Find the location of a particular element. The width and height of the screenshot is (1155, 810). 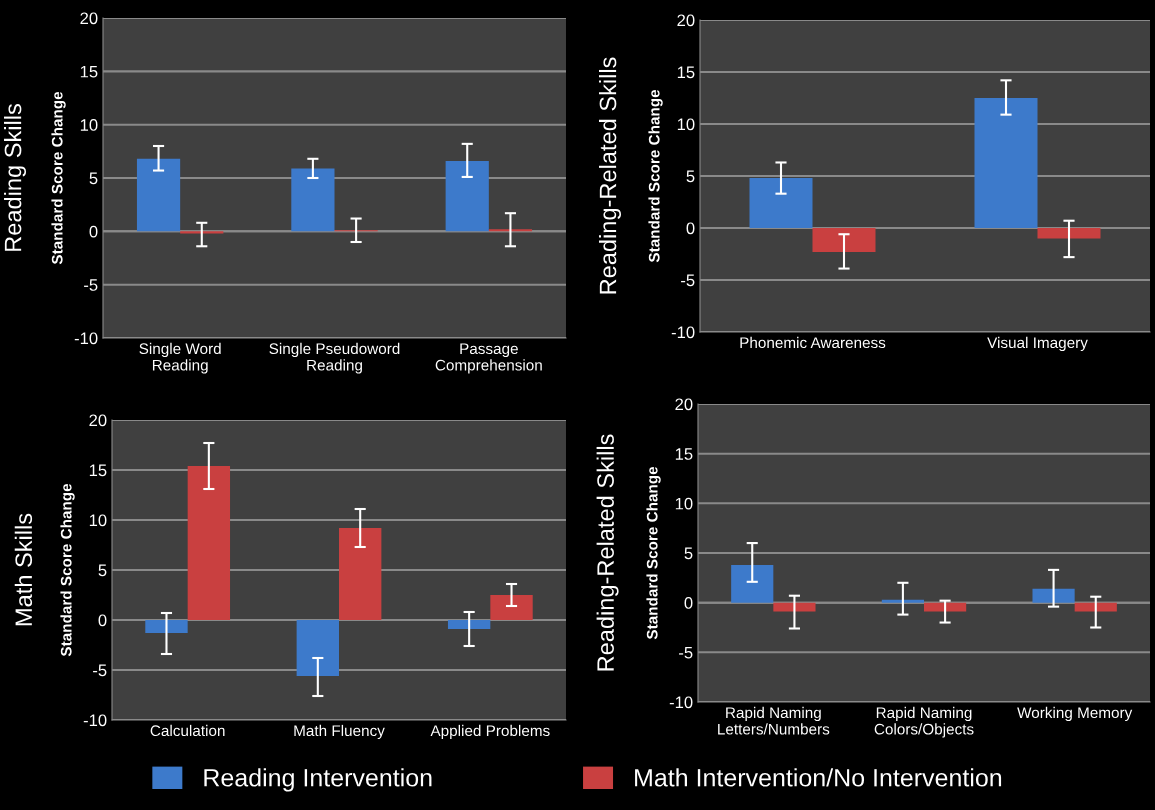

x-tick-label: Single Word Reading is located at coordinates (180, 358).